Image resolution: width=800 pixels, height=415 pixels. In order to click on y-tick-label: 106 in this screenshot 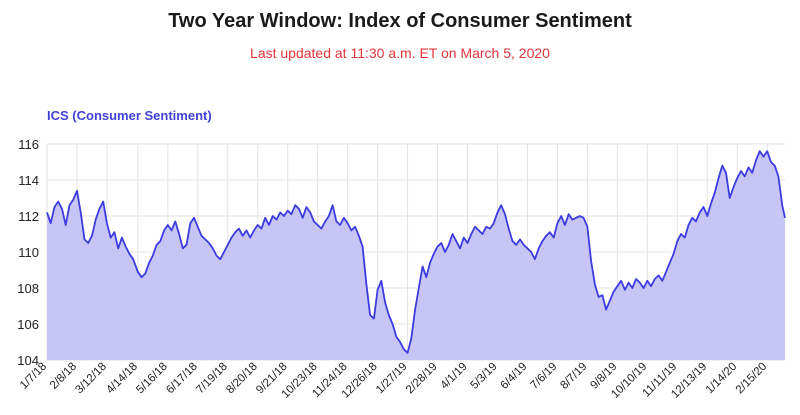, I will do `click(28, 324)`.